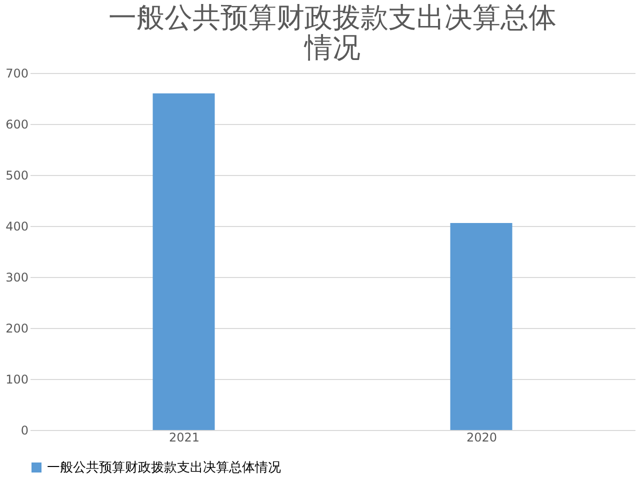  Describe the element at coordinates (17, 125) in the screenshot. I see `y-tick-label: 600` at that location.